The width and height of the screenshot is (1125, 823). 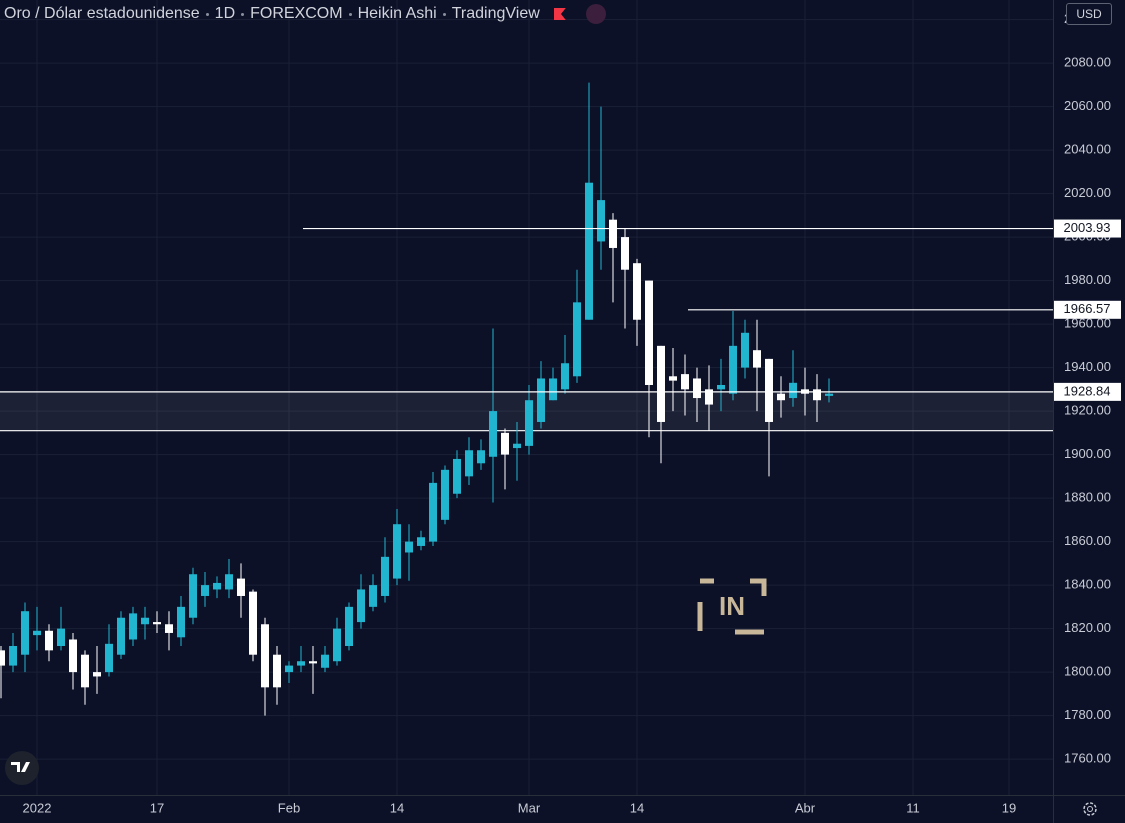 What do you see at coordinates (1087, 540) in the screenshot?
I see `y-tick-label: 1860.00` at bounding box center [1087, 540].